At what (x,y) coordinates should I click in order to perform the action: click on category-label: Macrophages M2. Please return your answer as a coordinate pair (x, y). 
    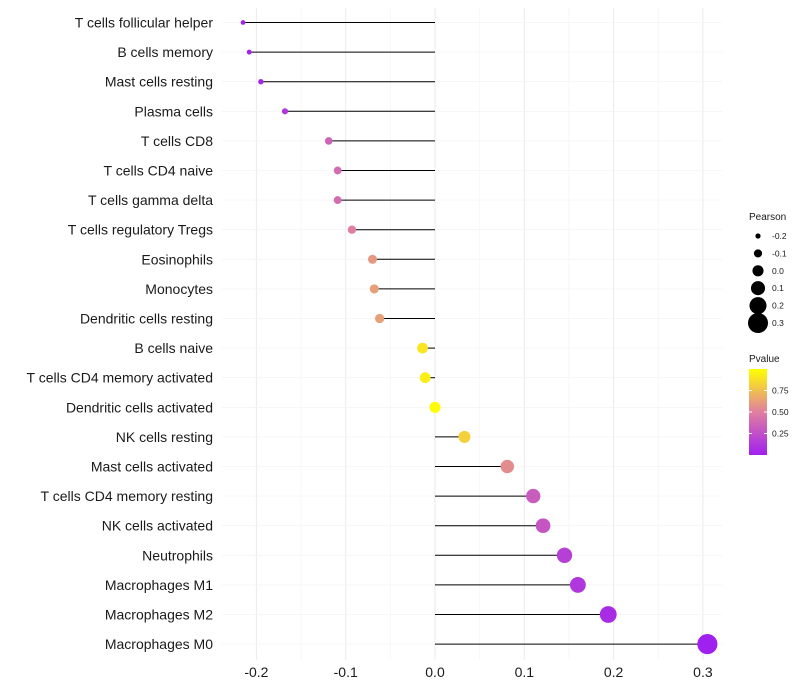
    Looking at the image, I should click on (159, 615).